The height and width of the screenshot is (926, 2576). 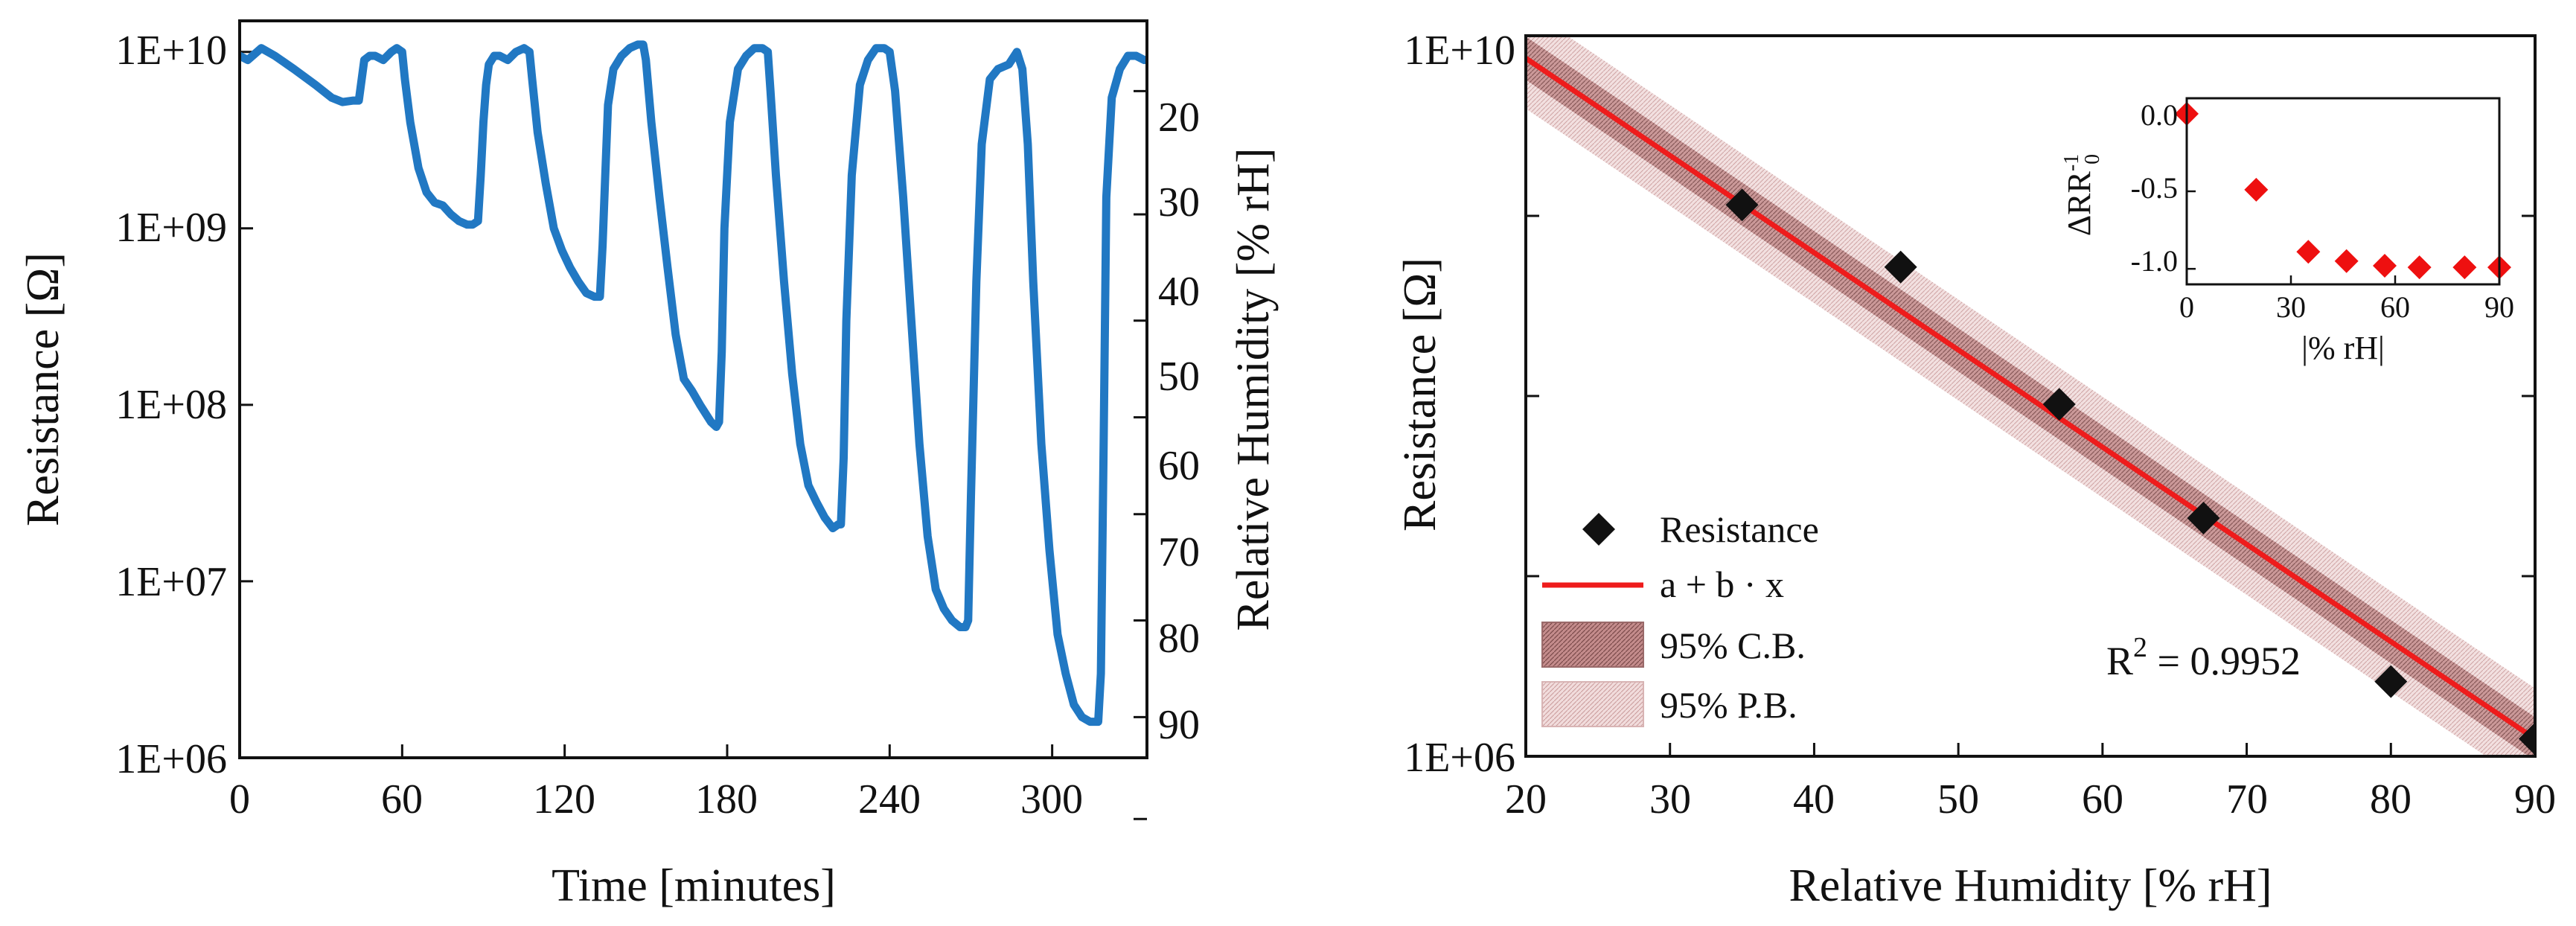 I want to click on left-xtick-240: 240, so click(x=889, y=799).